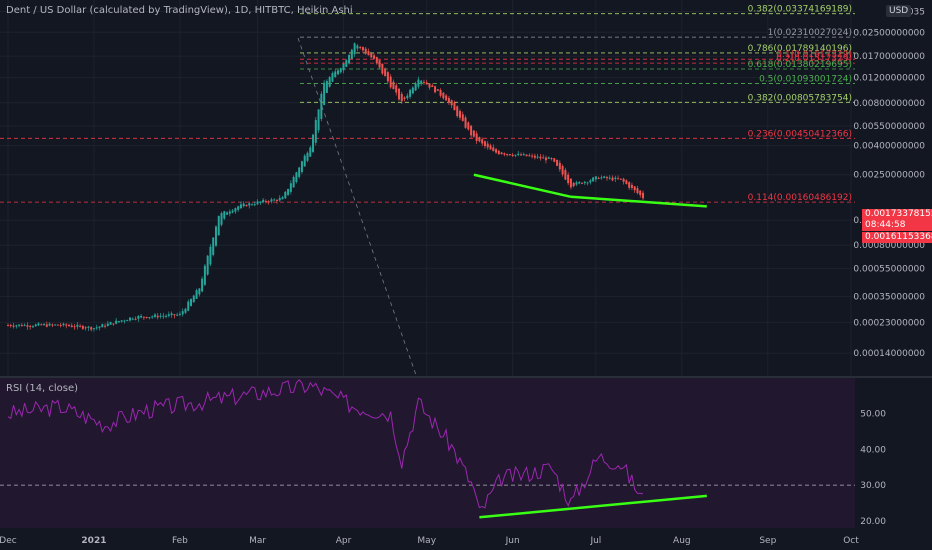 The width and height of the screenshot is (932, 550). What do you see at coordinates (800, 10) in the screenshot?
I see `fib-level-label: 0.382(0.03374169189)` at bounding box center [800, 10].